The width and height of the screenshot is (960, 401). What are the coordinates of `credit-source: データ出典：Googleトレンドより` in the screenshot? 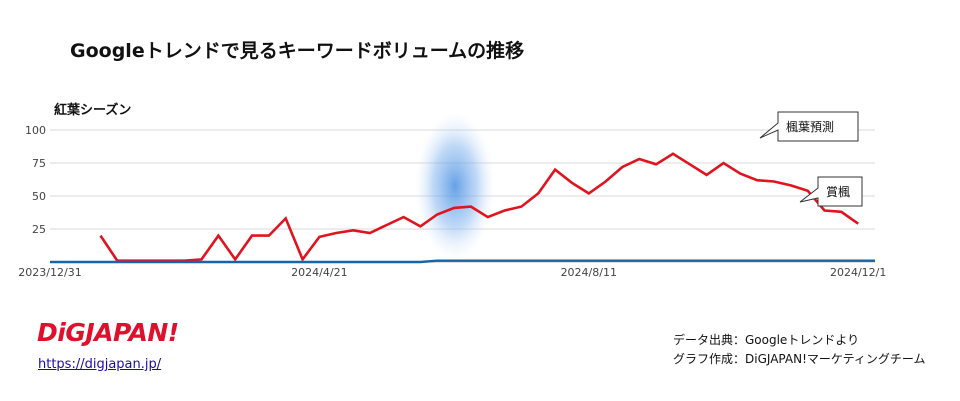 It's located at (766, 340).